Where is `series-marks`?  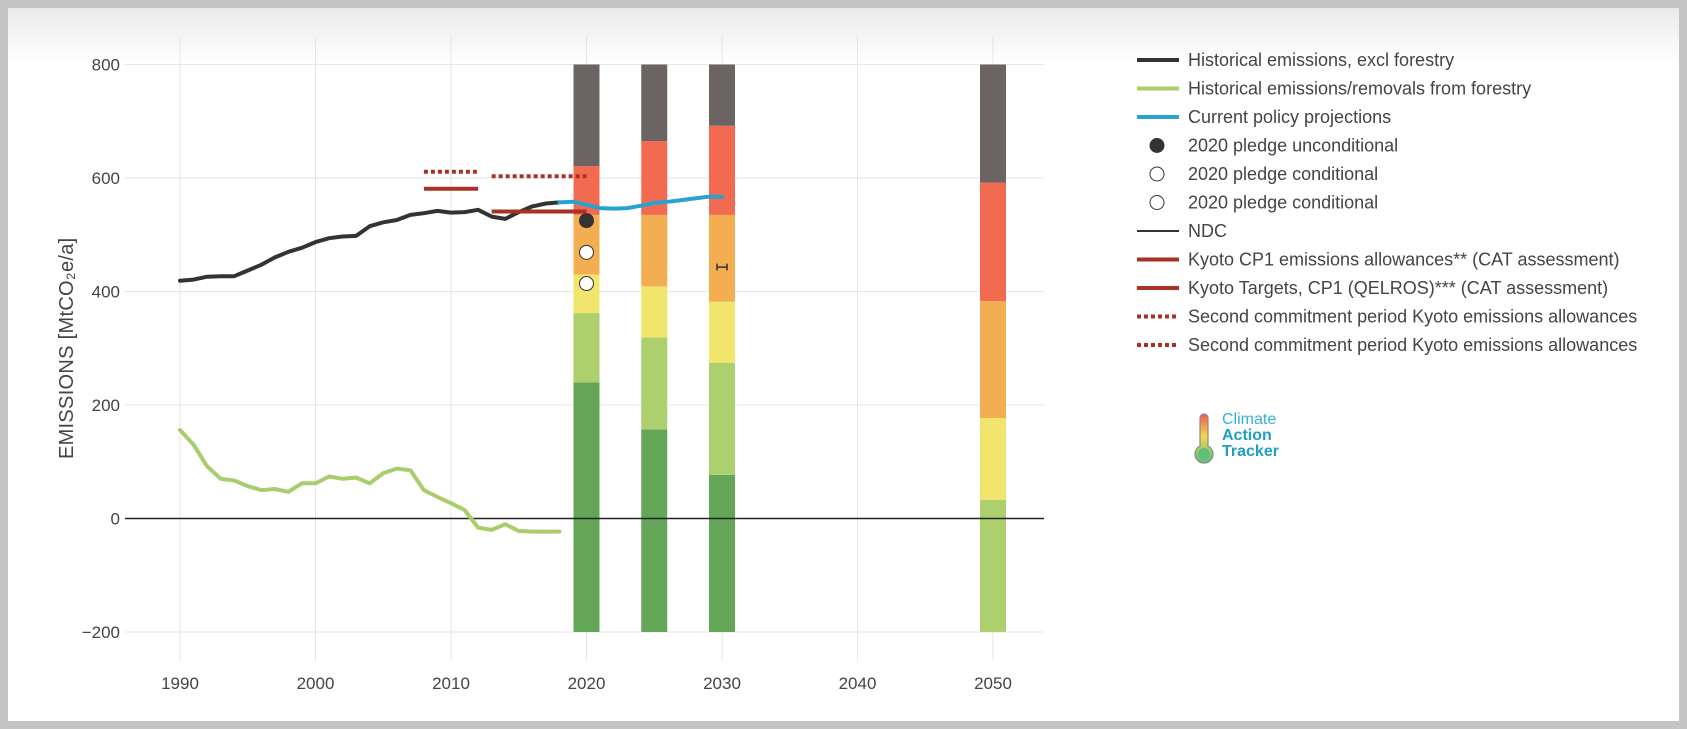
series-marks is located at coordinates (653, 252).